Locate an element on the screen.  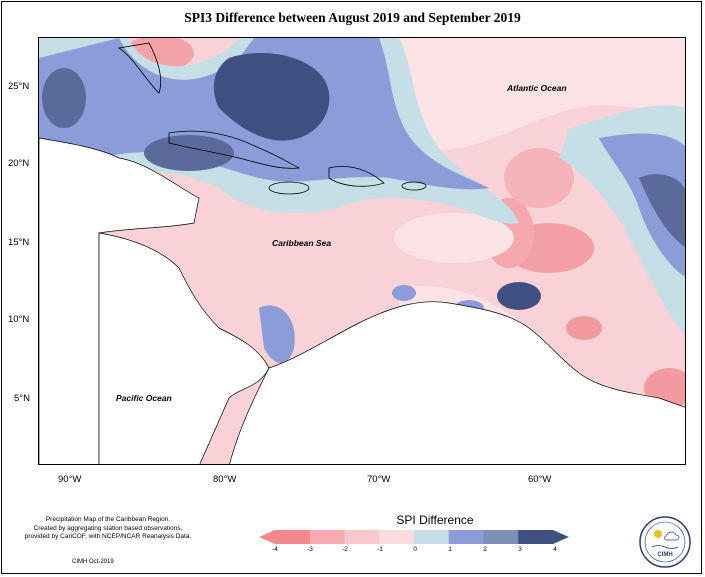
legend-title: SPI Difference is located at coordinates (435, 520).